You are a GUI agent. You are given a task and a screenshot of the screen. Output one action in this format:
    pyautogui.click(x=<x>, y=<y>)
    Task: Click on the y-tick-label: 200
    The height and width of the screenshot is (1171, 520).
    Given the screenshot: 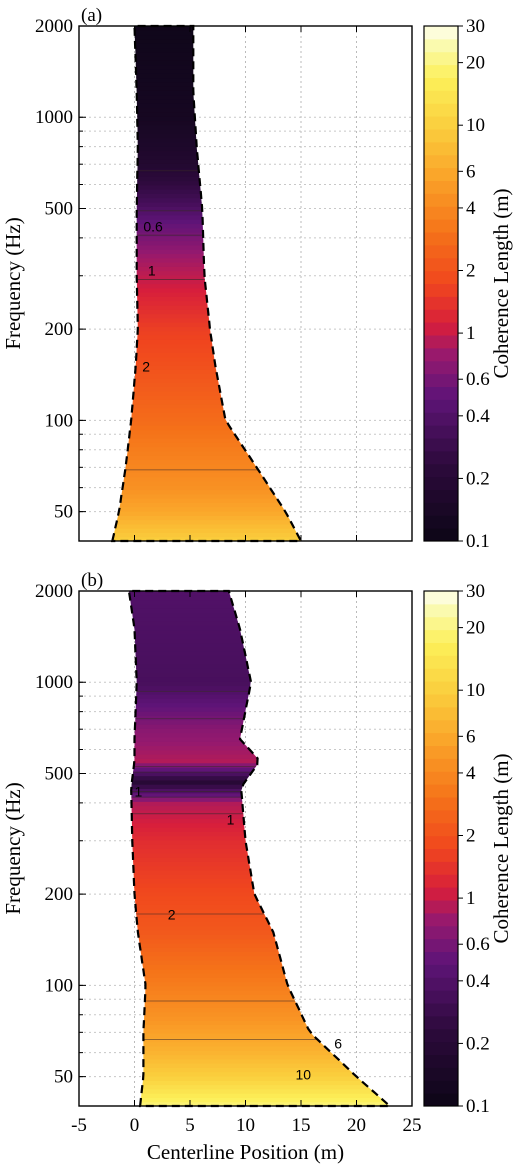 What is the action you would take?
    pyautogui.click(x=59, y=894)
    